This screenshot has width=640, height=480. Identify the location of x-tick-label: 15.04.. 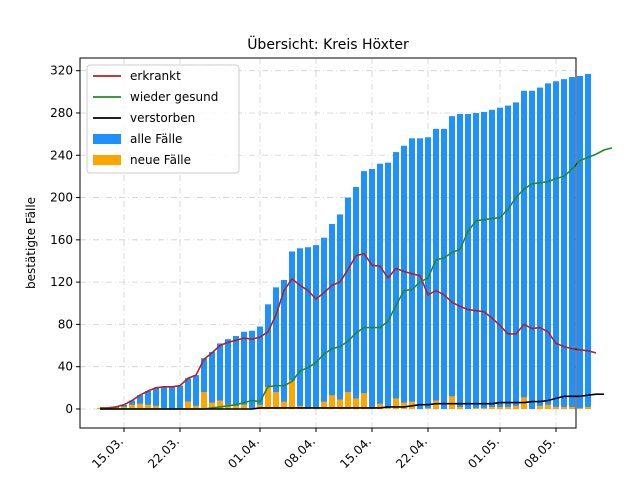
(355, 452).